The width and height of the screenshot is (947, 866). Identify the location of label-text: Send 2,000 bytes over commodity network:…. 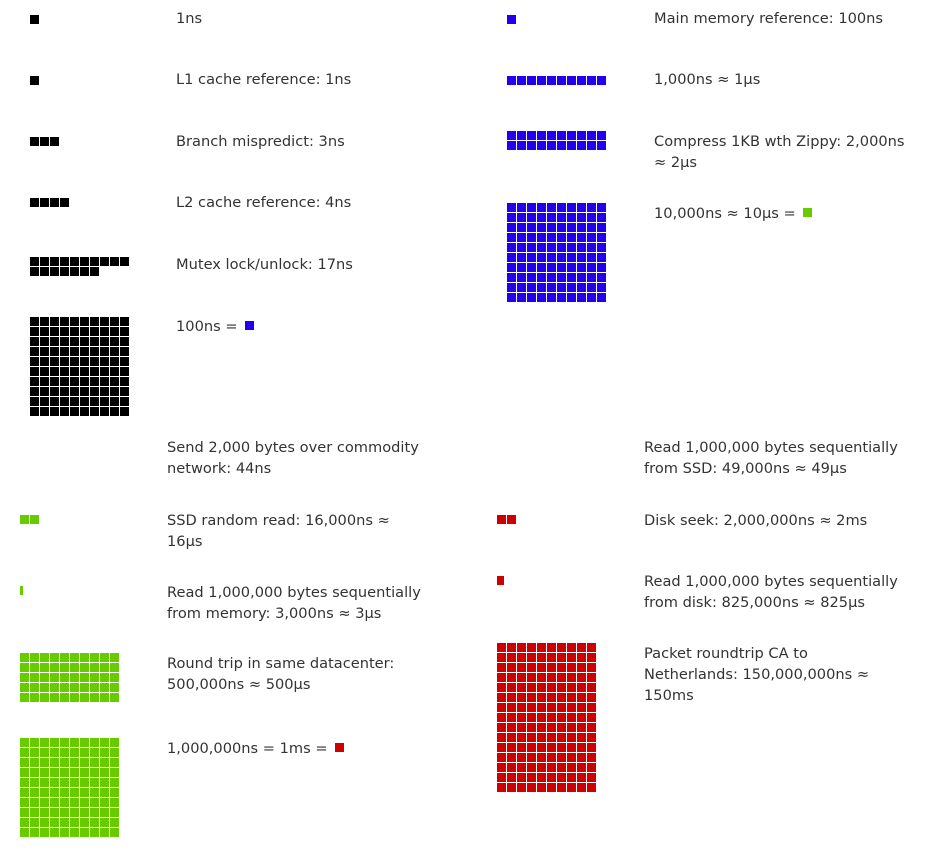
(293, 458).